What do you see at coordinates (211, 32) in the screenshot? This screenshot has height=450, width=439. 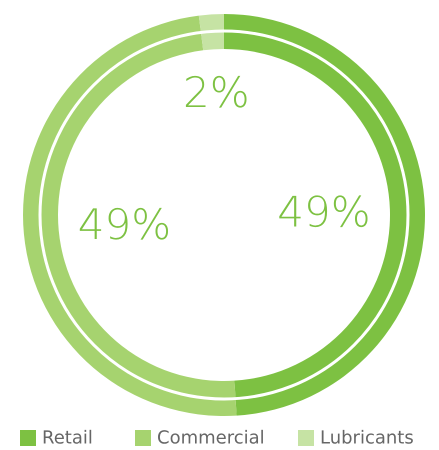 I see `donut-slice` at bounding box center [211, 32].